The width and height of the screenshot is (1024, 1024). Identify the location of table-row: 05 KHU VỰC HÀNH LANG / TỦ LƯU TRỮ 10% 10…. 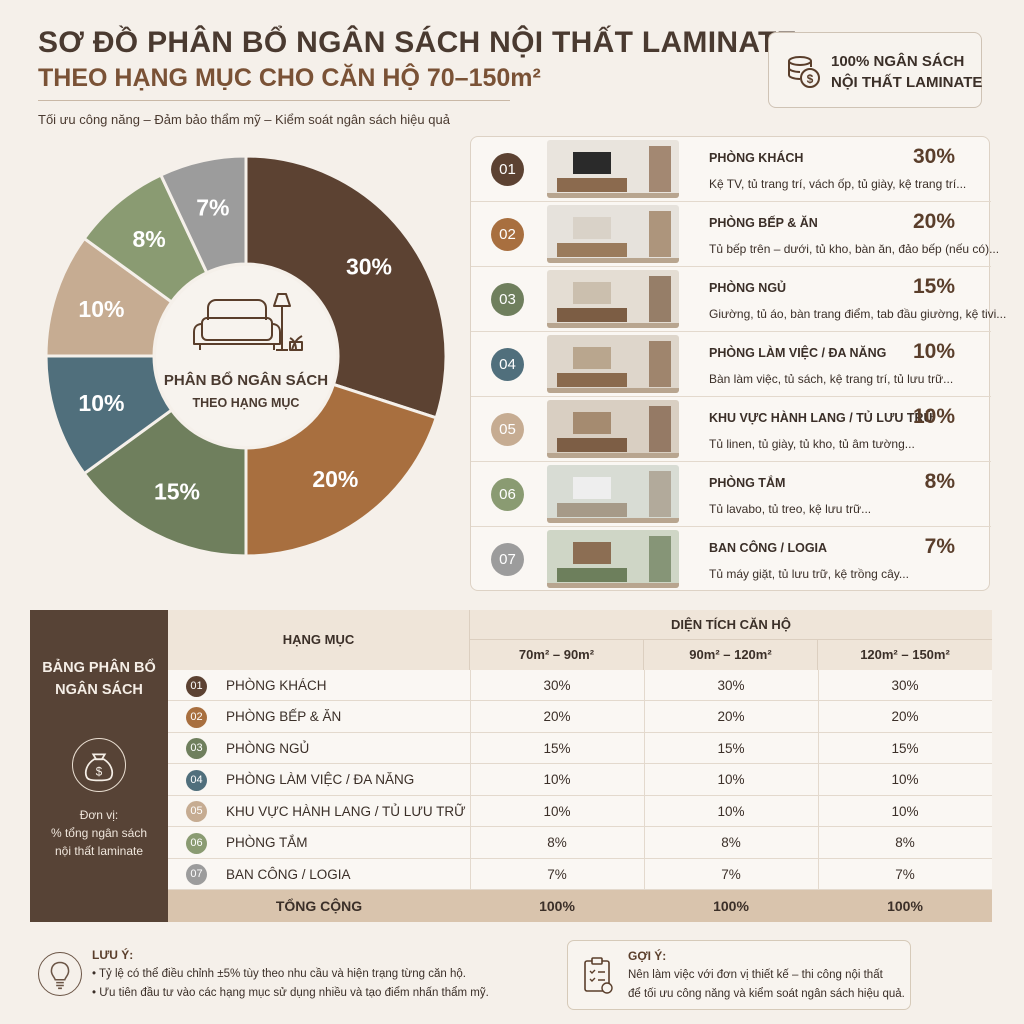
(580, 811).